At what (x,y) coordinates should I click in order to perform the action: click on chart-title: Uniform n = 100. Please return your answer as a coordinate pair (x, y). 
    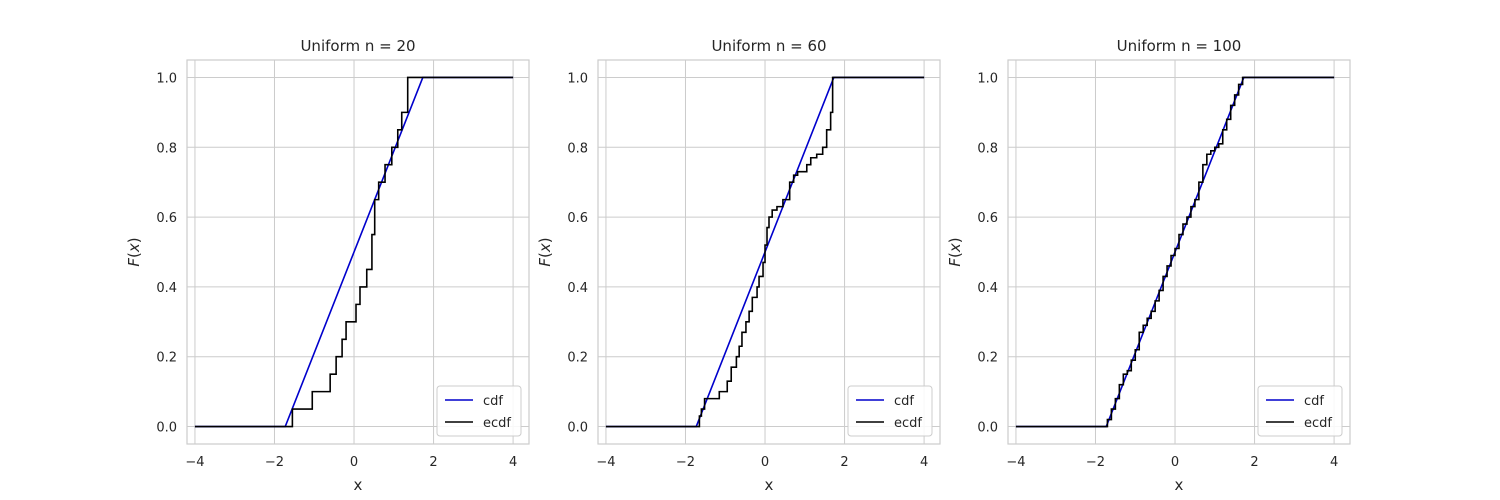
    Looking at the image, I should click on (1179, 46).